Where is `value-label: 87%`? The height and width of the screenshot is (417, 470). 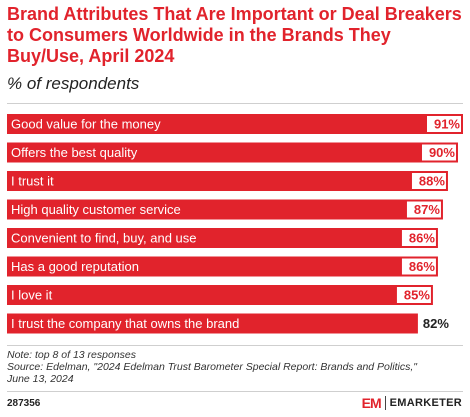
value-label: 87% is located at coordinates (427, 209).